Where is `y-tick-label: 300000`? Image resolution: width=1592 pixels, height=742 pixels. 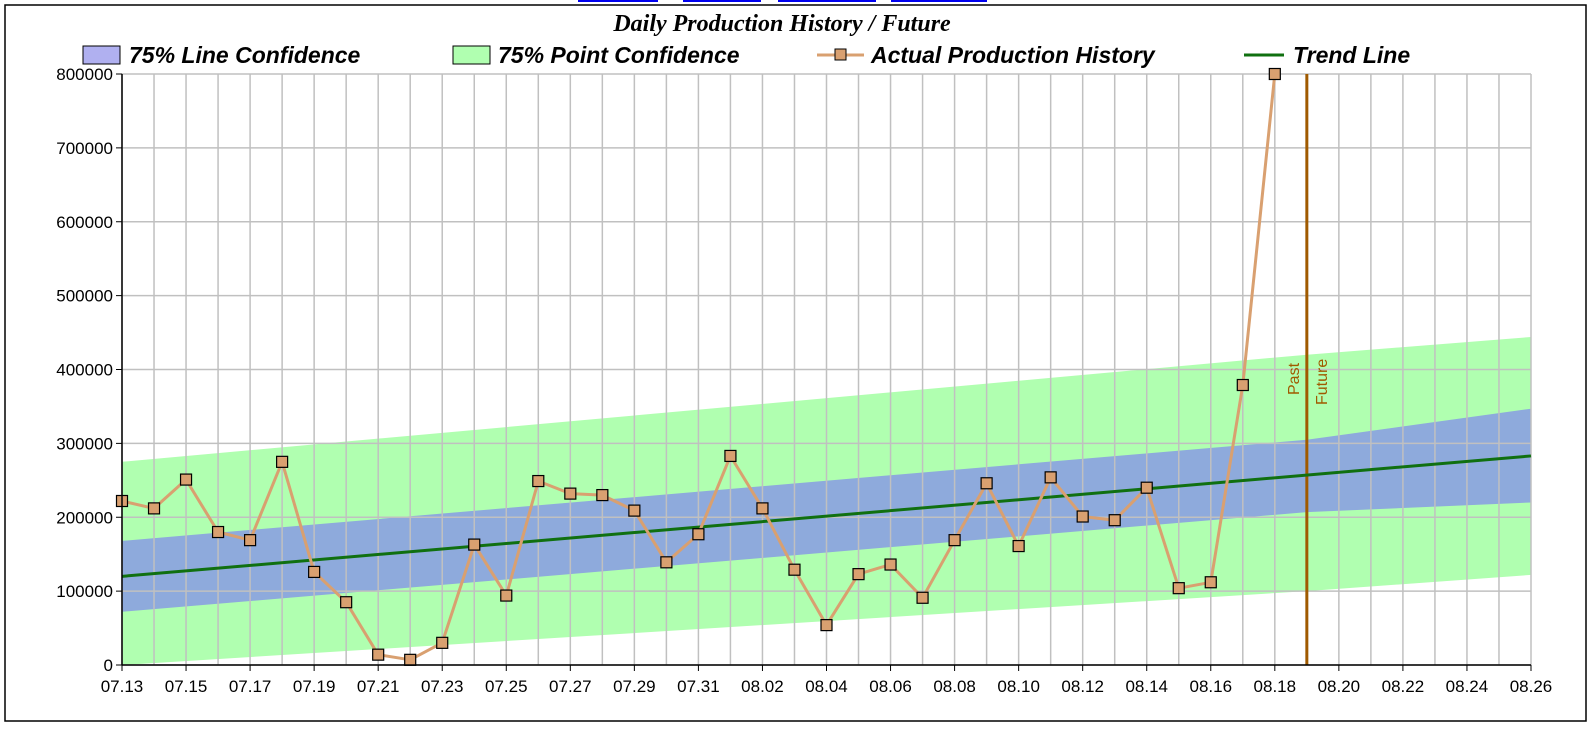 y-tick-label: 300000 is located at coordinates (84, 443).